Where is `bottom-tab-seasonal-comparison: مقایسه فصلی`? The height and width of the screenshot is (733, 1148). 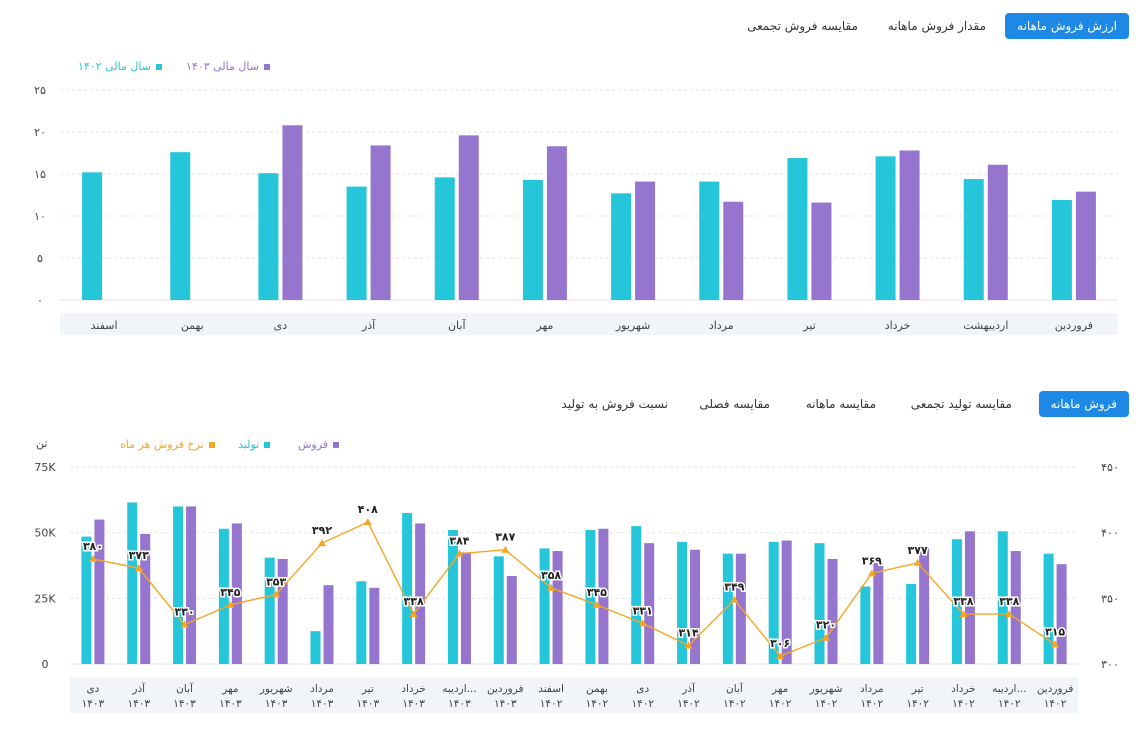 bottom-tab-seasonal-comparison: مقایسه فصلی is located at coordinates (734, 404).